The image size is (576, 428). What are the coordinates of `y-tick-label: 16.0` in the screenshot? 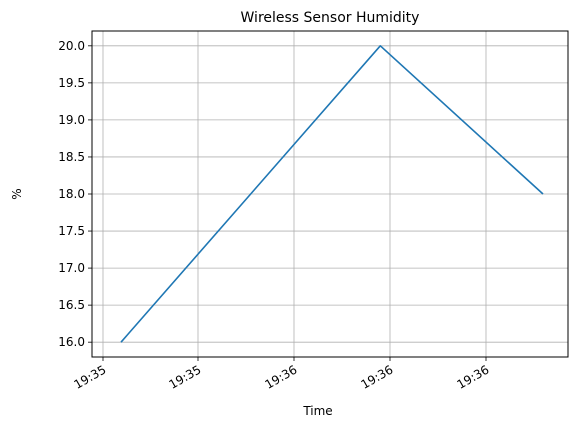 It's located at (71, 342).